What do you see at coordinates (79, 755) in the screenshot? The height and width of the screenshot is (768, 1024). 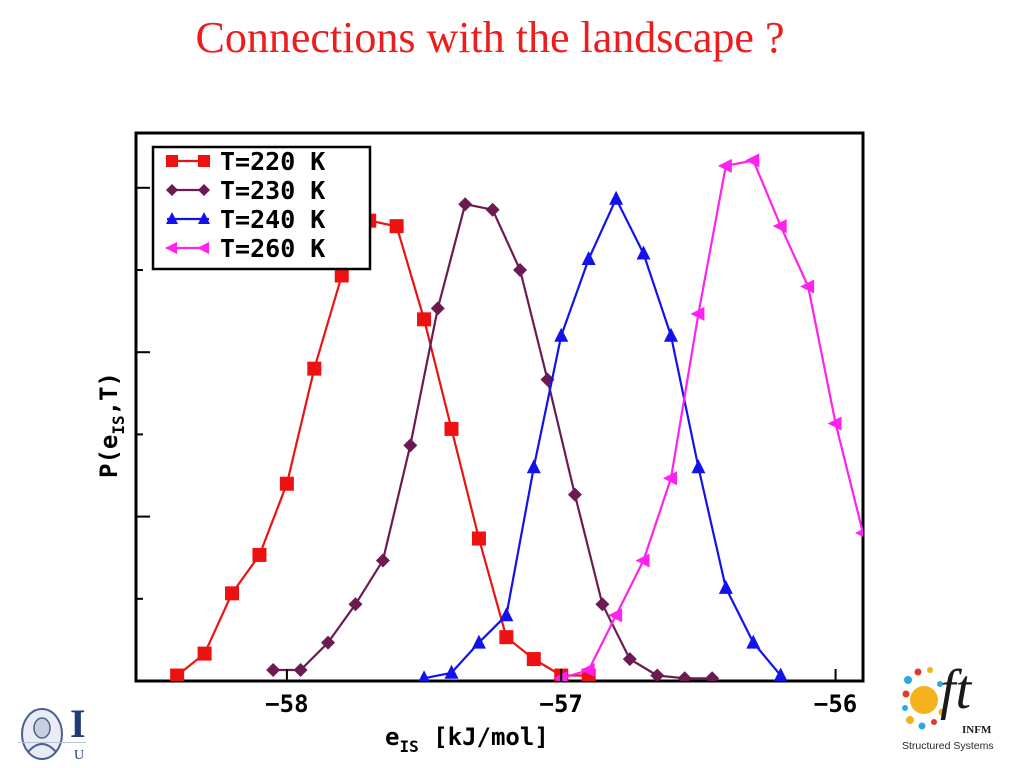 I see `logo-small-letter: U` at bounding box center [79, 755].